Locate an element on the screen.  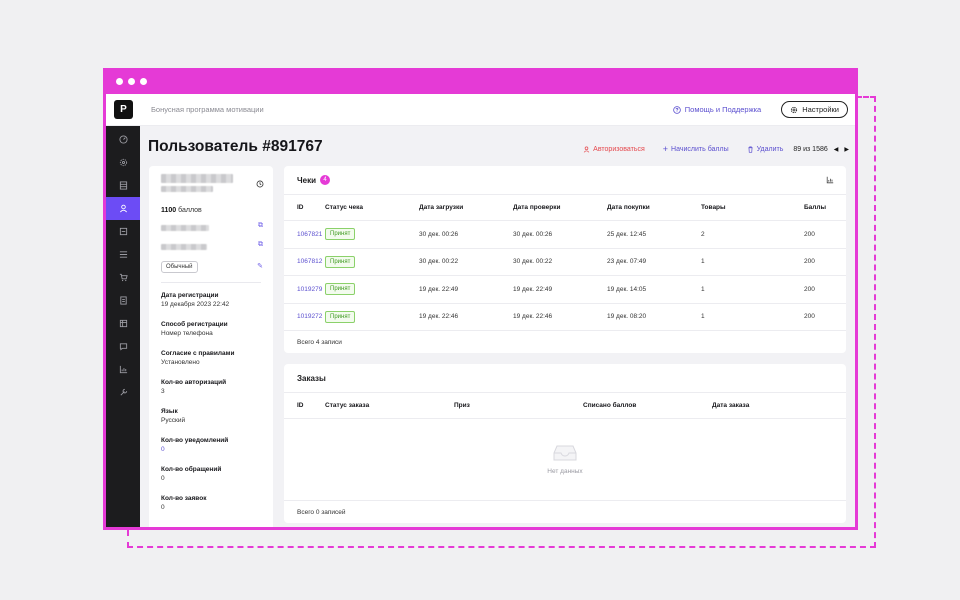
sidebar-item-tools is located at coordinates (123, 392).